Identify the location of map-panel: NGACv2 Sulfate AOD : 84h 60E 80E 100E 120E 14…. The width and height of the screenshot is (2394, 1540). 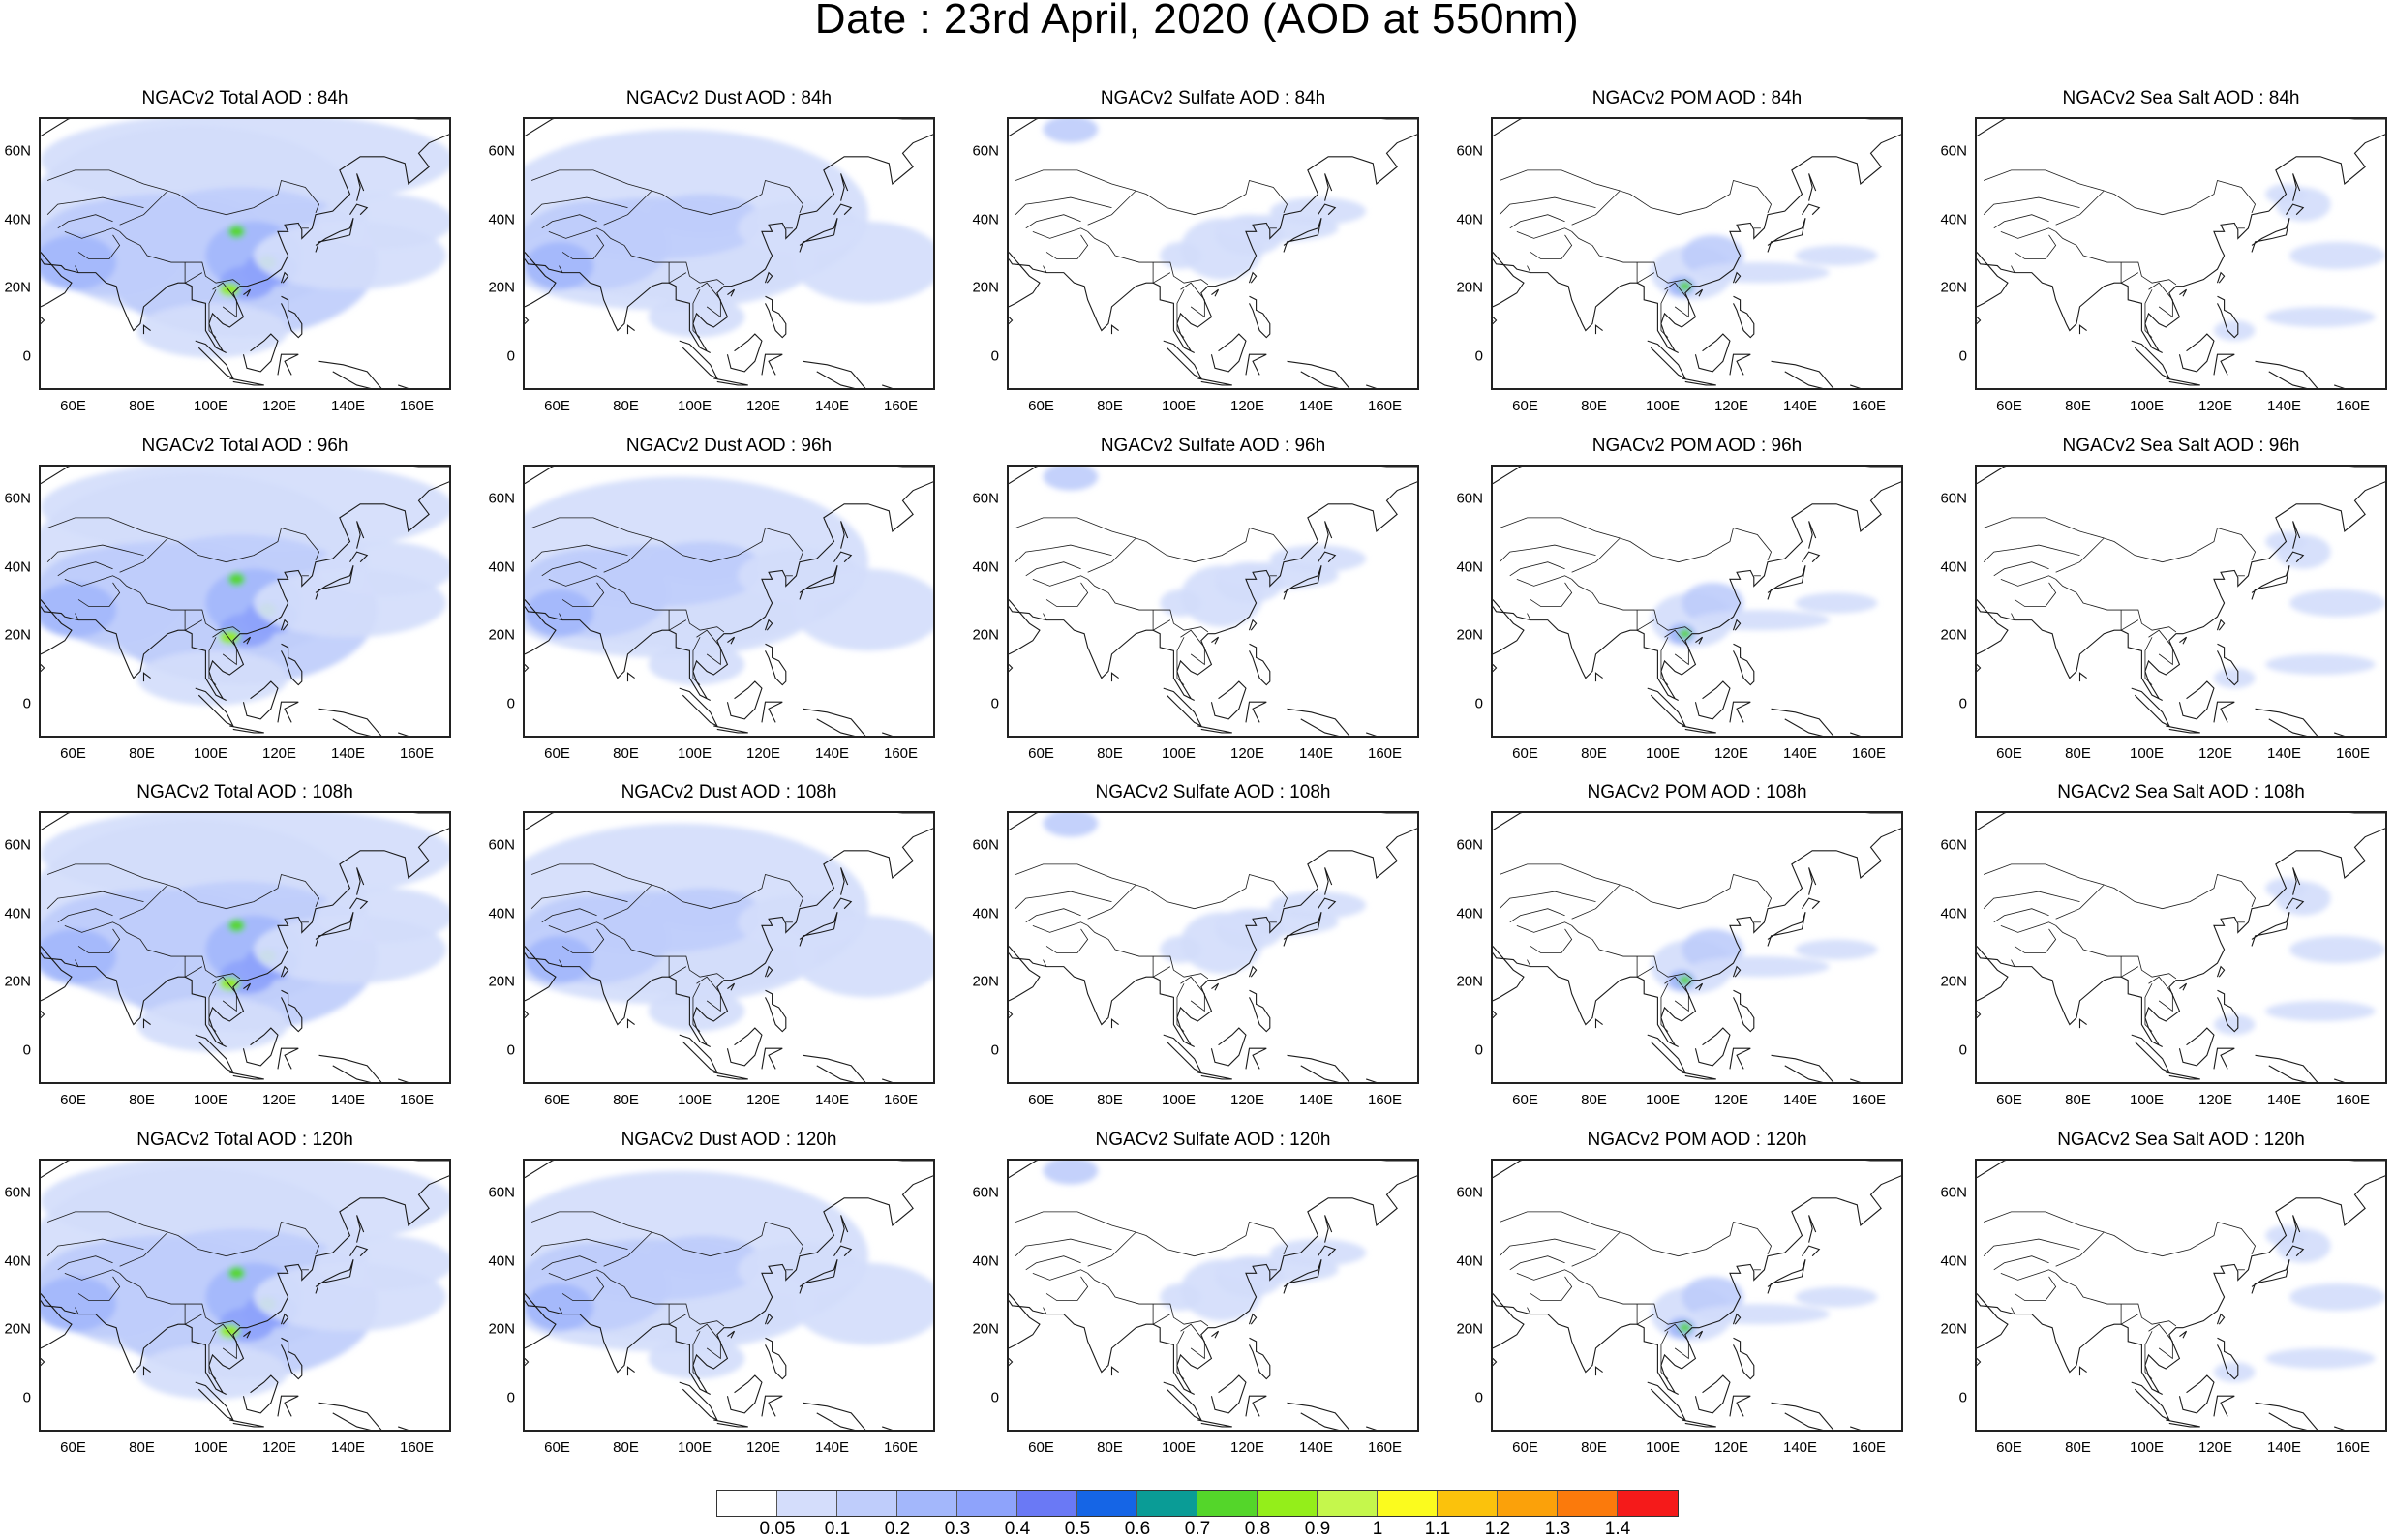
(1213, 263).